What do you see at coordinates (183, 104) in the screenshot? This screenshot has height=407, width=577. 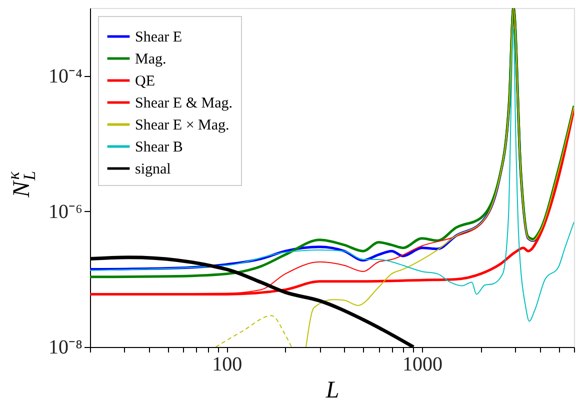 I see `legend-label: Shear E & Mag.` at bounding box center [183, 104].